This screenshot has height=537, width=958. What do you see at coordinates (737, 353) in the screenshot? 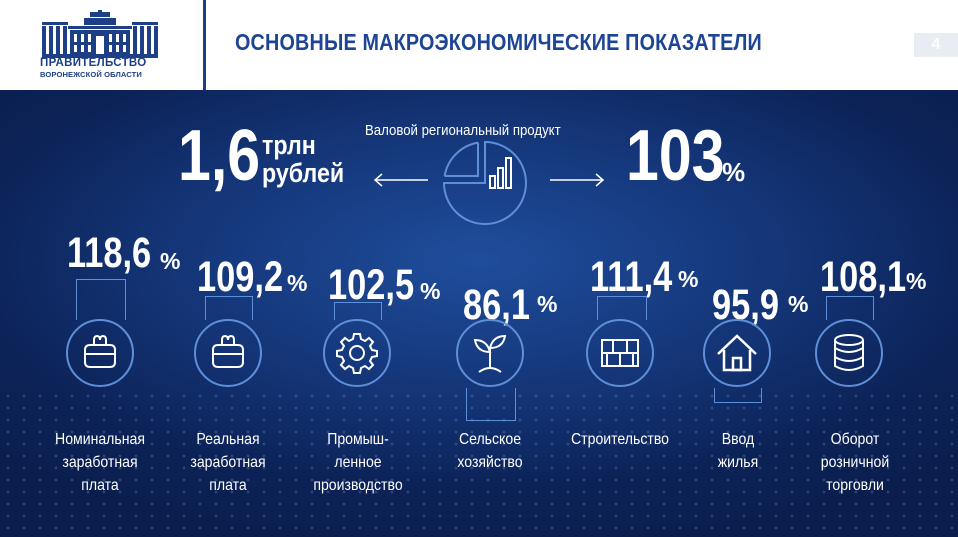
I see `house-icon` at bounding box center [737, 353].